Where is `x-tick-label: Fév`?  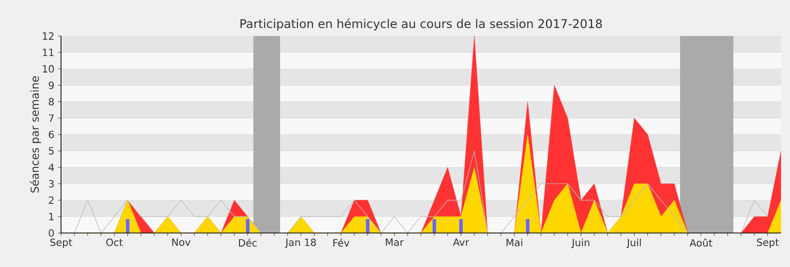 x-tick-label: Fév is located at coordinates (341, 242).